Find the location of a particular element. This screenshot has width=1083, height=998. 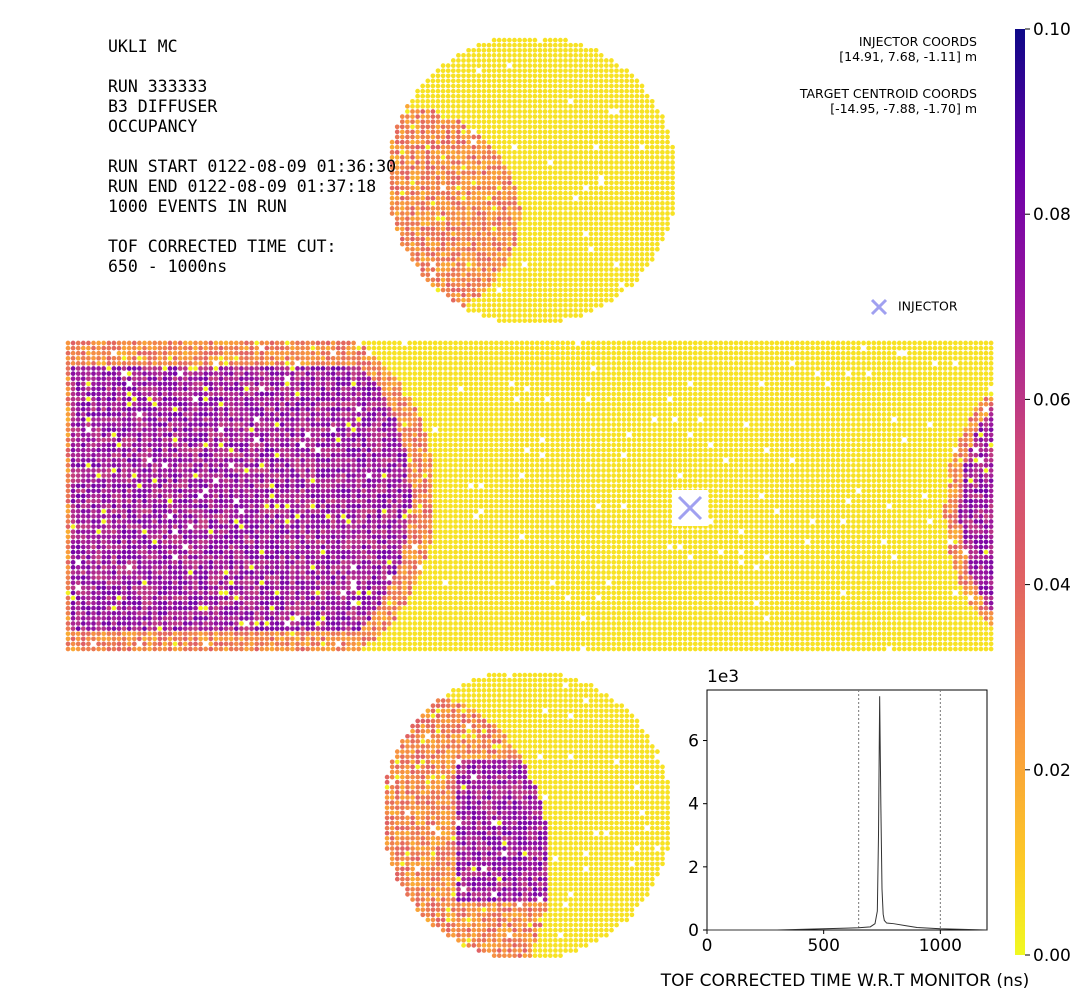

injector-coords: INJECTOR COORDS [14.91, 7.68, -1.11] m is located at coordinates (908, 49).